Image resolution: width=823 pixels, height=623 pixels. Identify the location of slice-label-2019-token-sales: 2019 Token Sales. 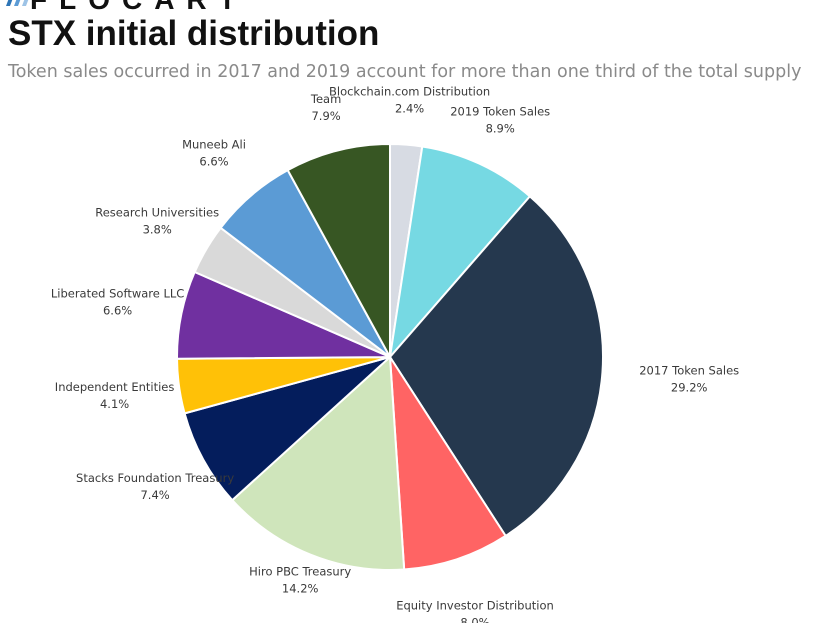
(500, 111).